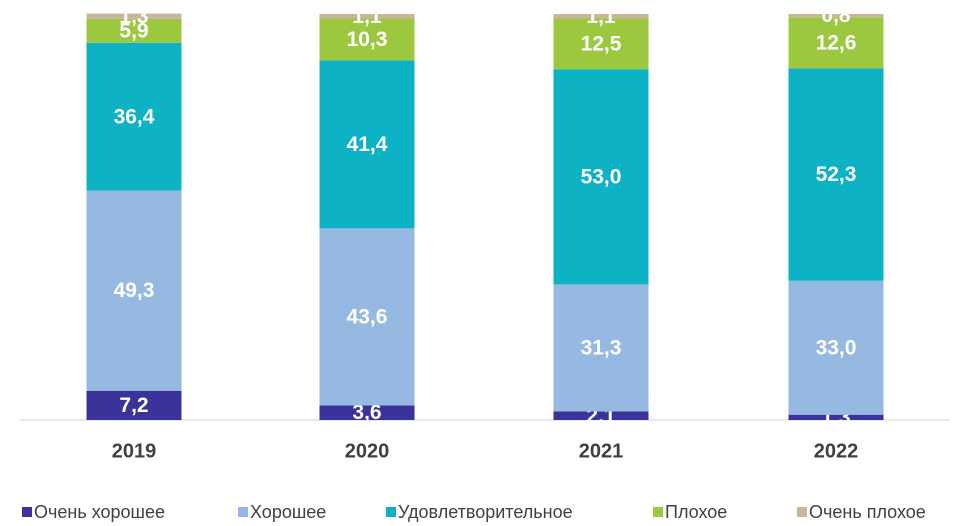  What do you see at coordinates (485, 512) in the screenshot?
I see `legend-label: Удовлетворительное` at bounding box center [485, 512].